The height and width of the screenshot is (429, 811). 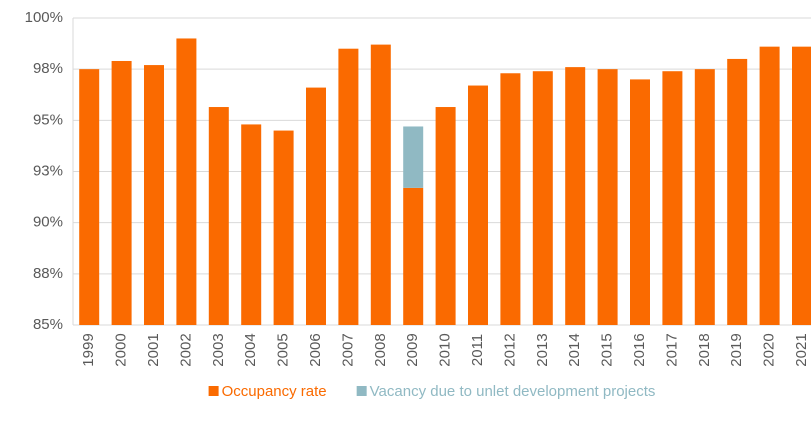 What do you see at coordinates (88, 349) in the screenshot?
I see `x-tick-label: 1999` at bounding box center [88, 349].